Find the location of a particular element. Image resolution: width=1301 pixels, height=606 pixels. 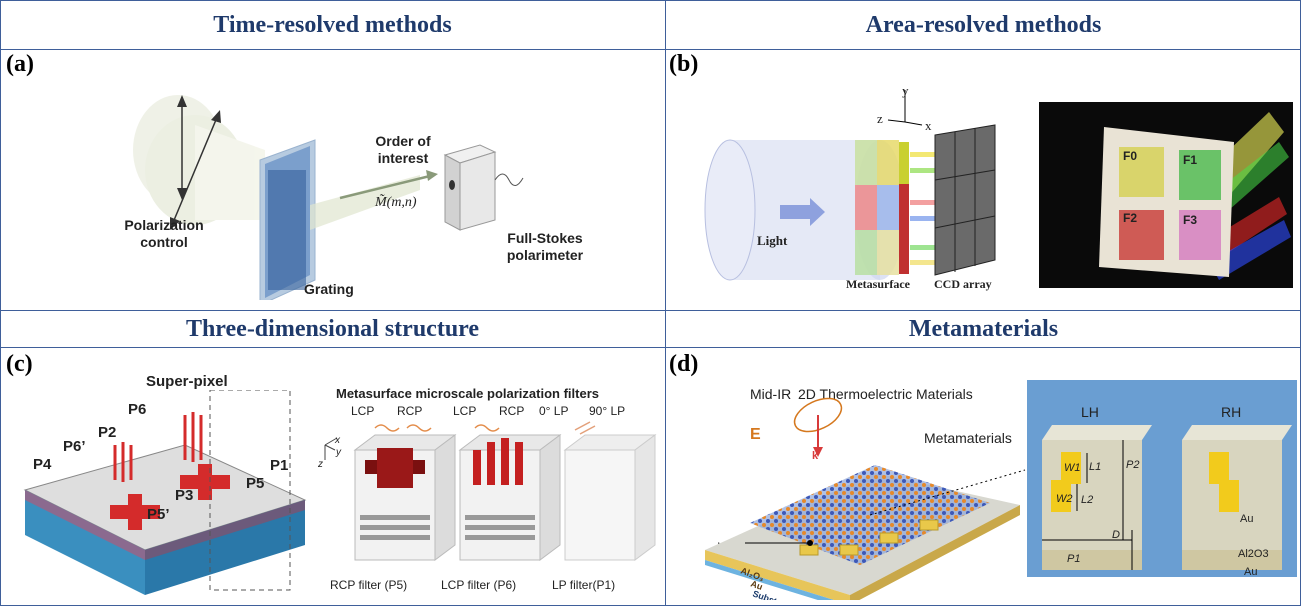

polarization-control-label: Polarization control is located at coordinates (164, 233).